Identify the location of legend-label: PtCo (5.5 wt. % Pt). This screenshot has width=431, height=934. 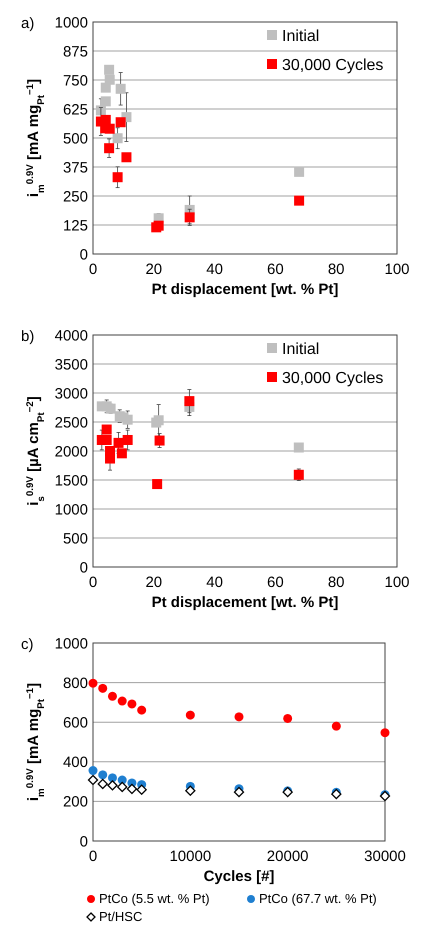
(154, 898).